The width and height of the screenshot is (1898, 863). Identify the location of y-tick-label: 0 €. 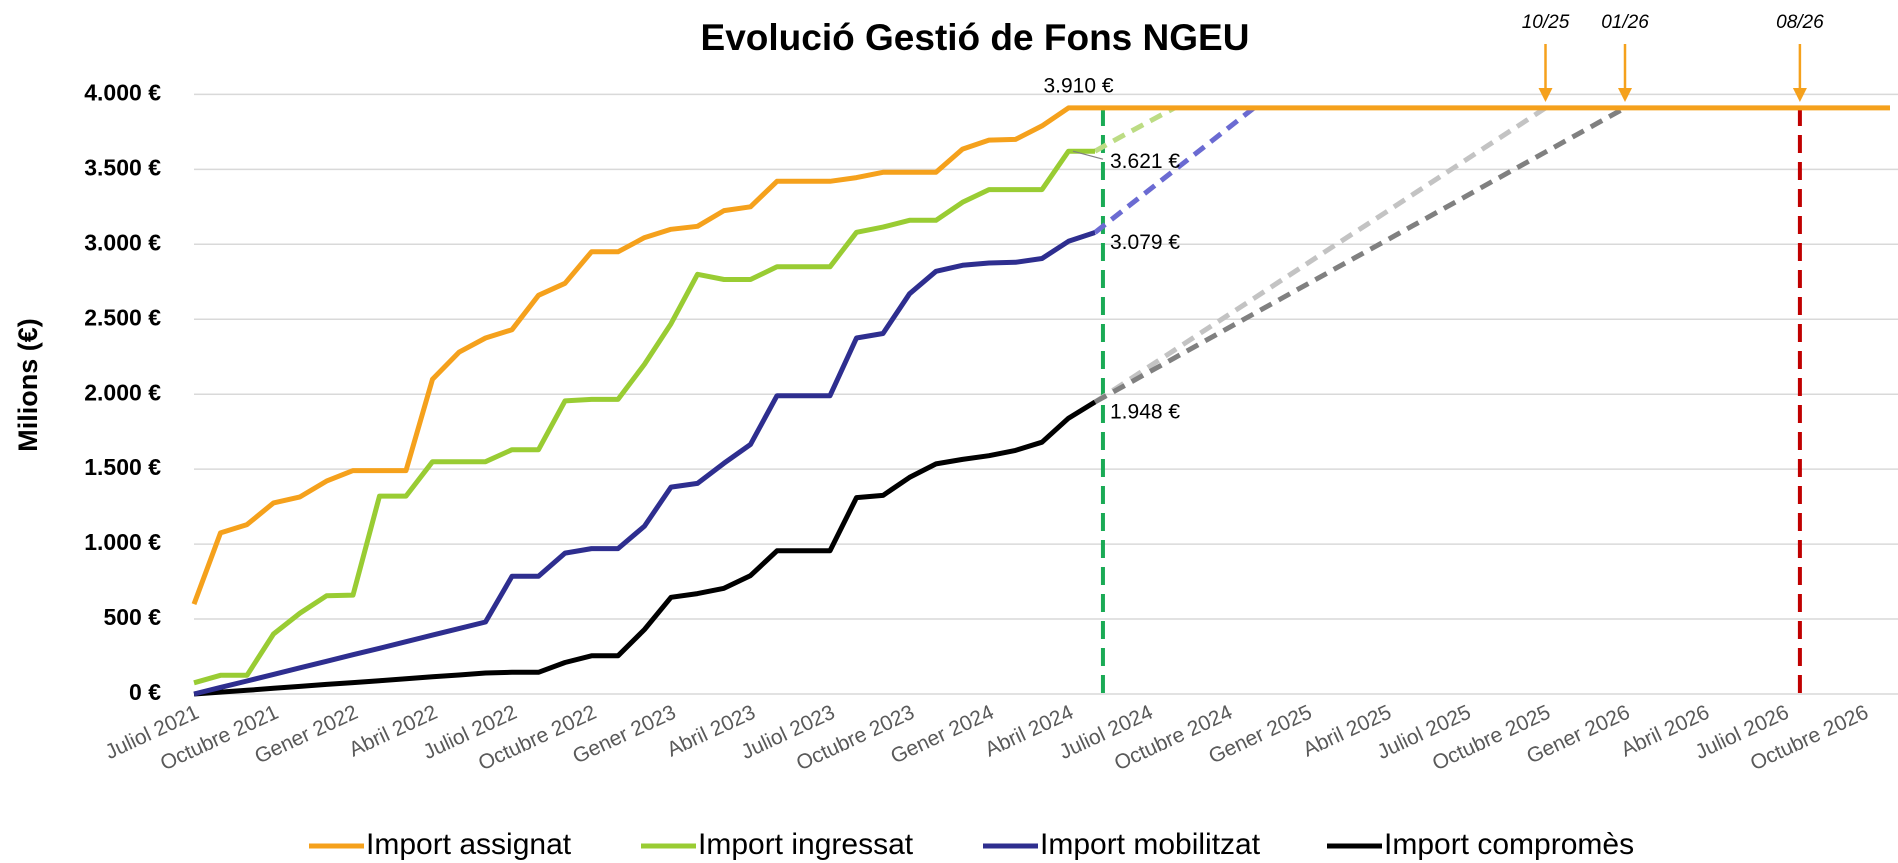
(145, 692).